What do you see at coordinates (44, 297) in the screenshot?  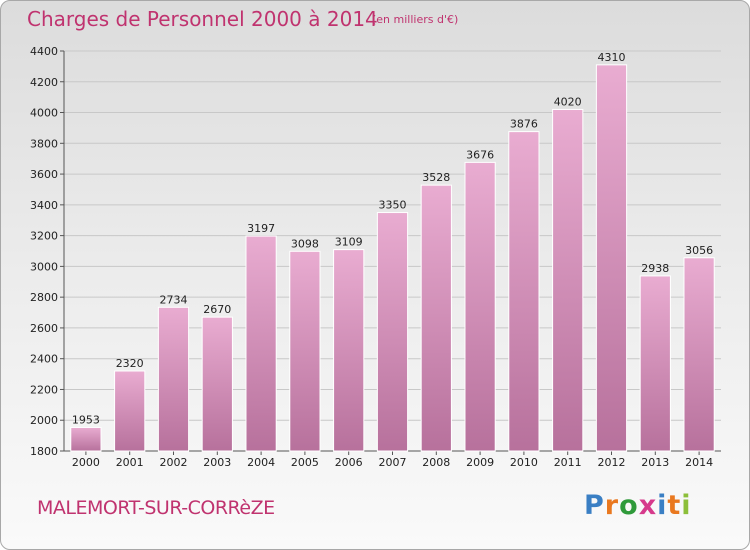 I see `y-tick-label: 2800` at bounding box center [44, 297].